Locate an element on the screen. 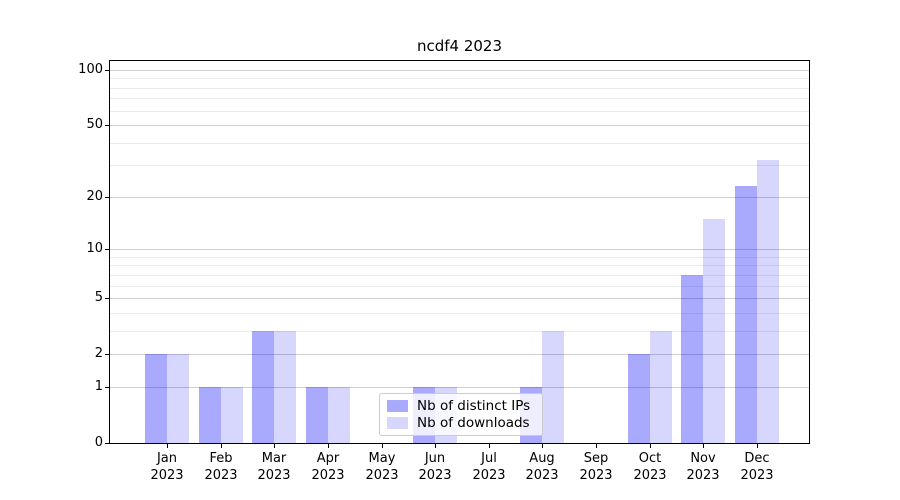 This screenshot has height=500, width=900. x-tick-label: Feb 2023 is located at coordinates (221, 467).